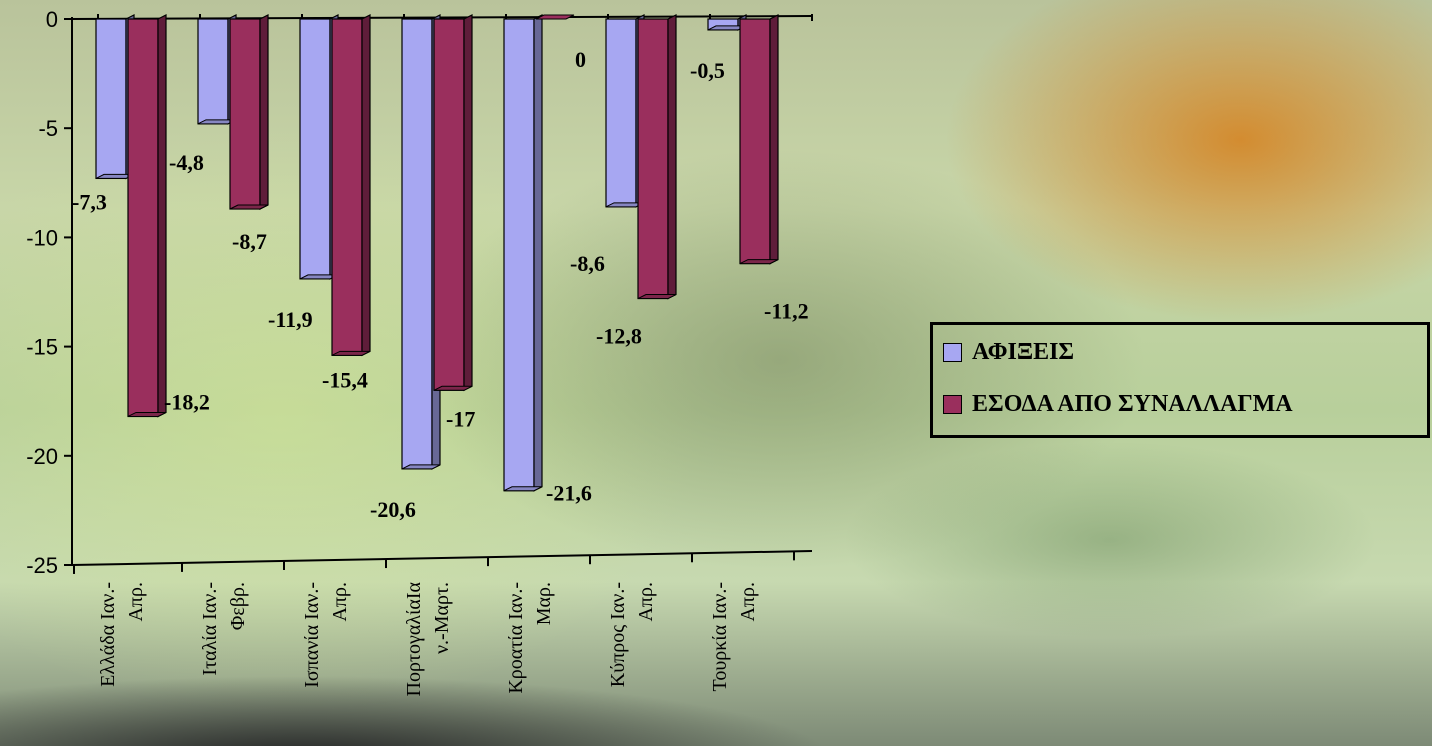 The height and width of the screenshot is (746, 1432). Describe the element at coordinates (345, 379) in the screenshot. I see `data-label: -15,4` at that location.